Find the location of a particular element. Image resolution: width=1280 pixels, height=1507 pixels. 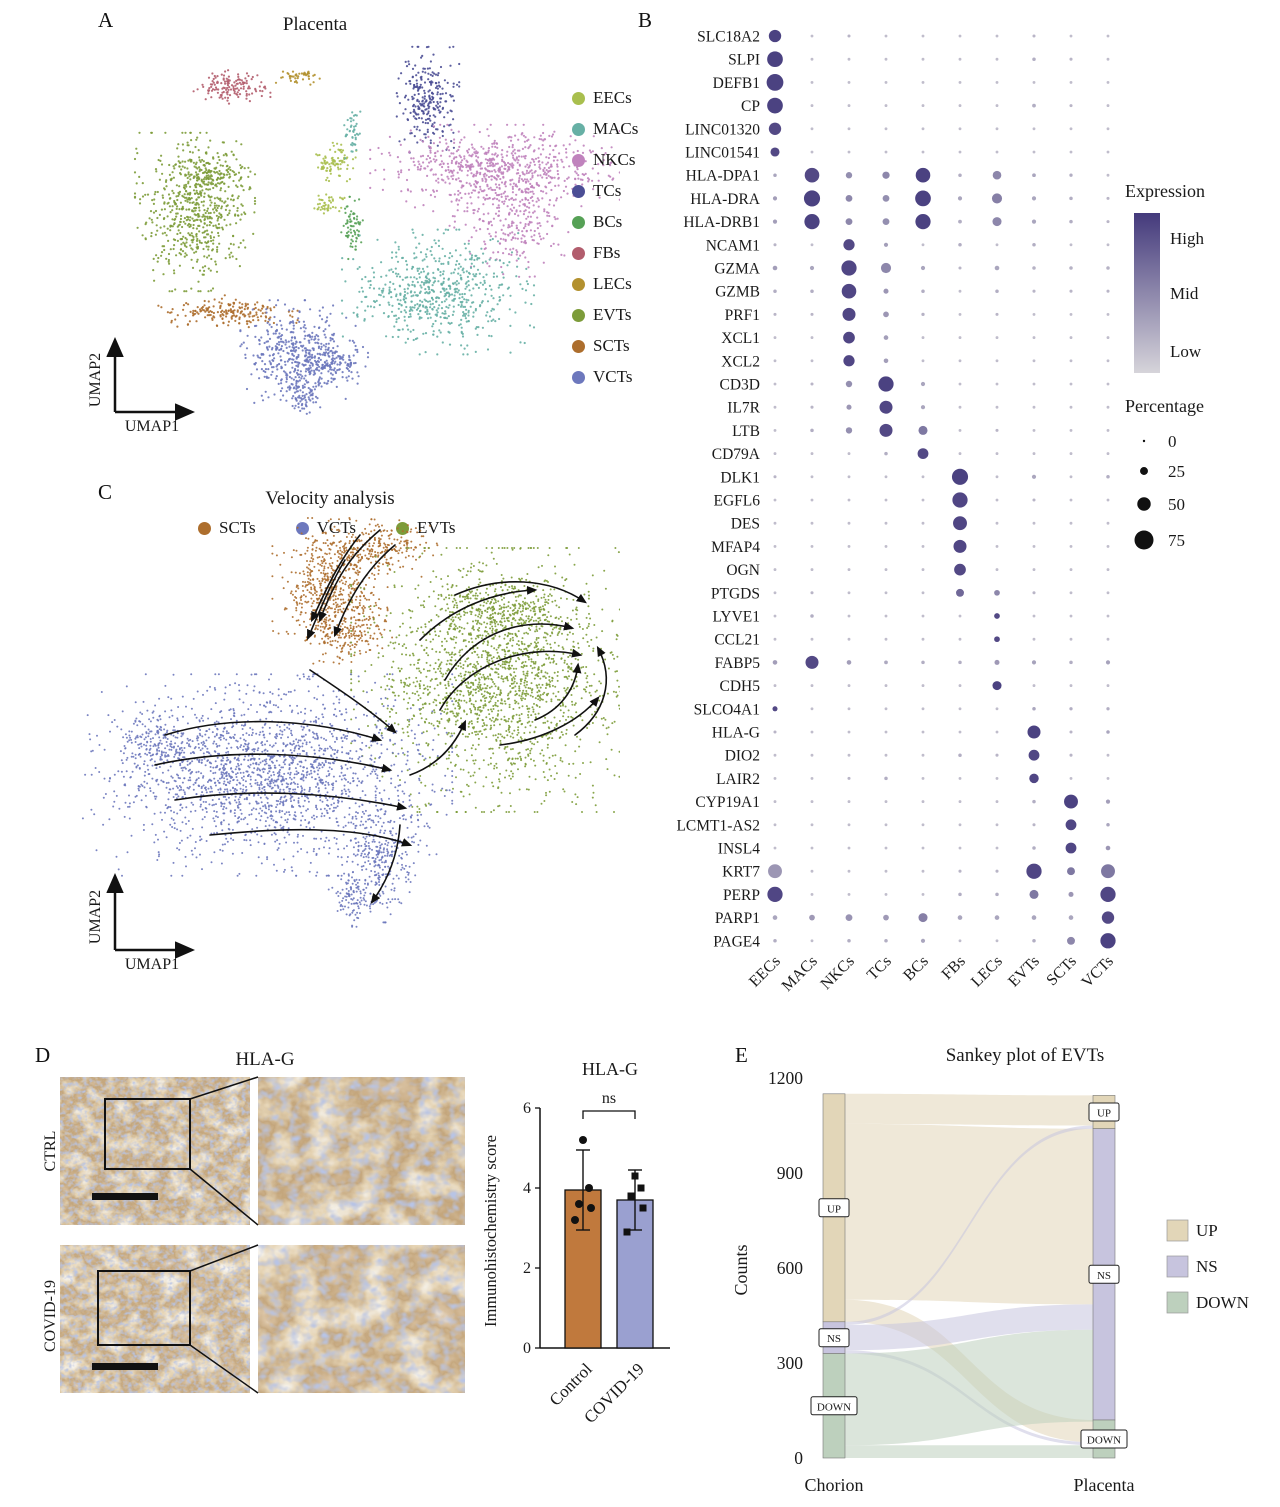

gene-label: DEFB1 is located at coordinates (736, 83).